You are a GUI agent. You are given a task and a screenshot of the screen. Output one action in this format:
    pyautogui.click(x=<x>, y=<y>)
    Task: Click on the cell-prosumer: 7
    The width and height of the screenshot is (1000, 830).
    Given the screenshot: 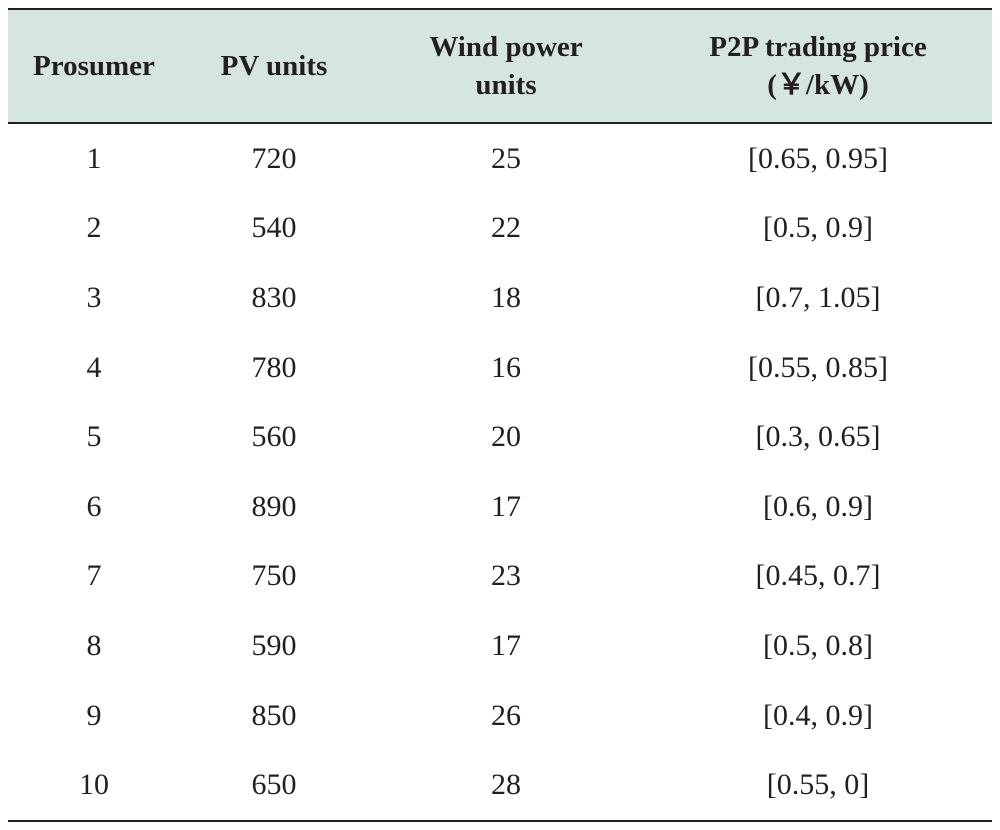 What is the action you would take?
    pyautogui.click(x=94, y=576)
    